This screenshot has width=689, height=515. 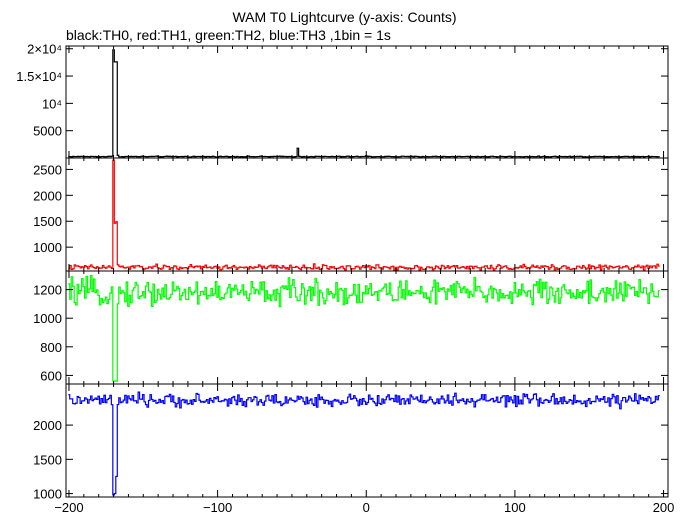 I want to click on chart-title: WAM T0 Lightcurve (y-axis: Counts), so click(x=344, y=17).